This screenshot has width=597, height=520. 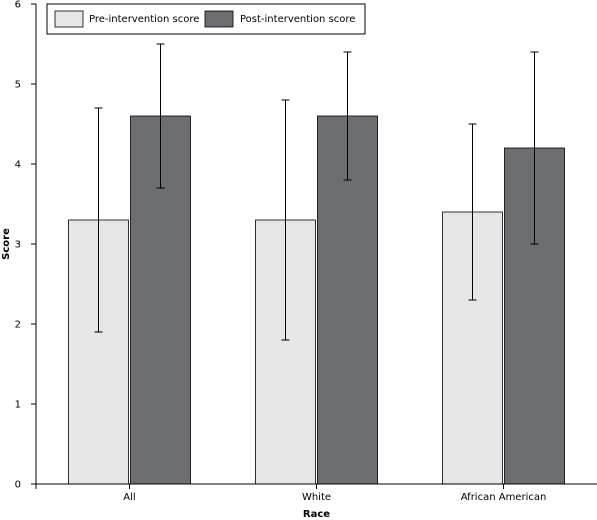 What do you see at coordinates (18, 485) in the screenshot?
I see `y-tick-label: 0` at bounding box center [18, 485].